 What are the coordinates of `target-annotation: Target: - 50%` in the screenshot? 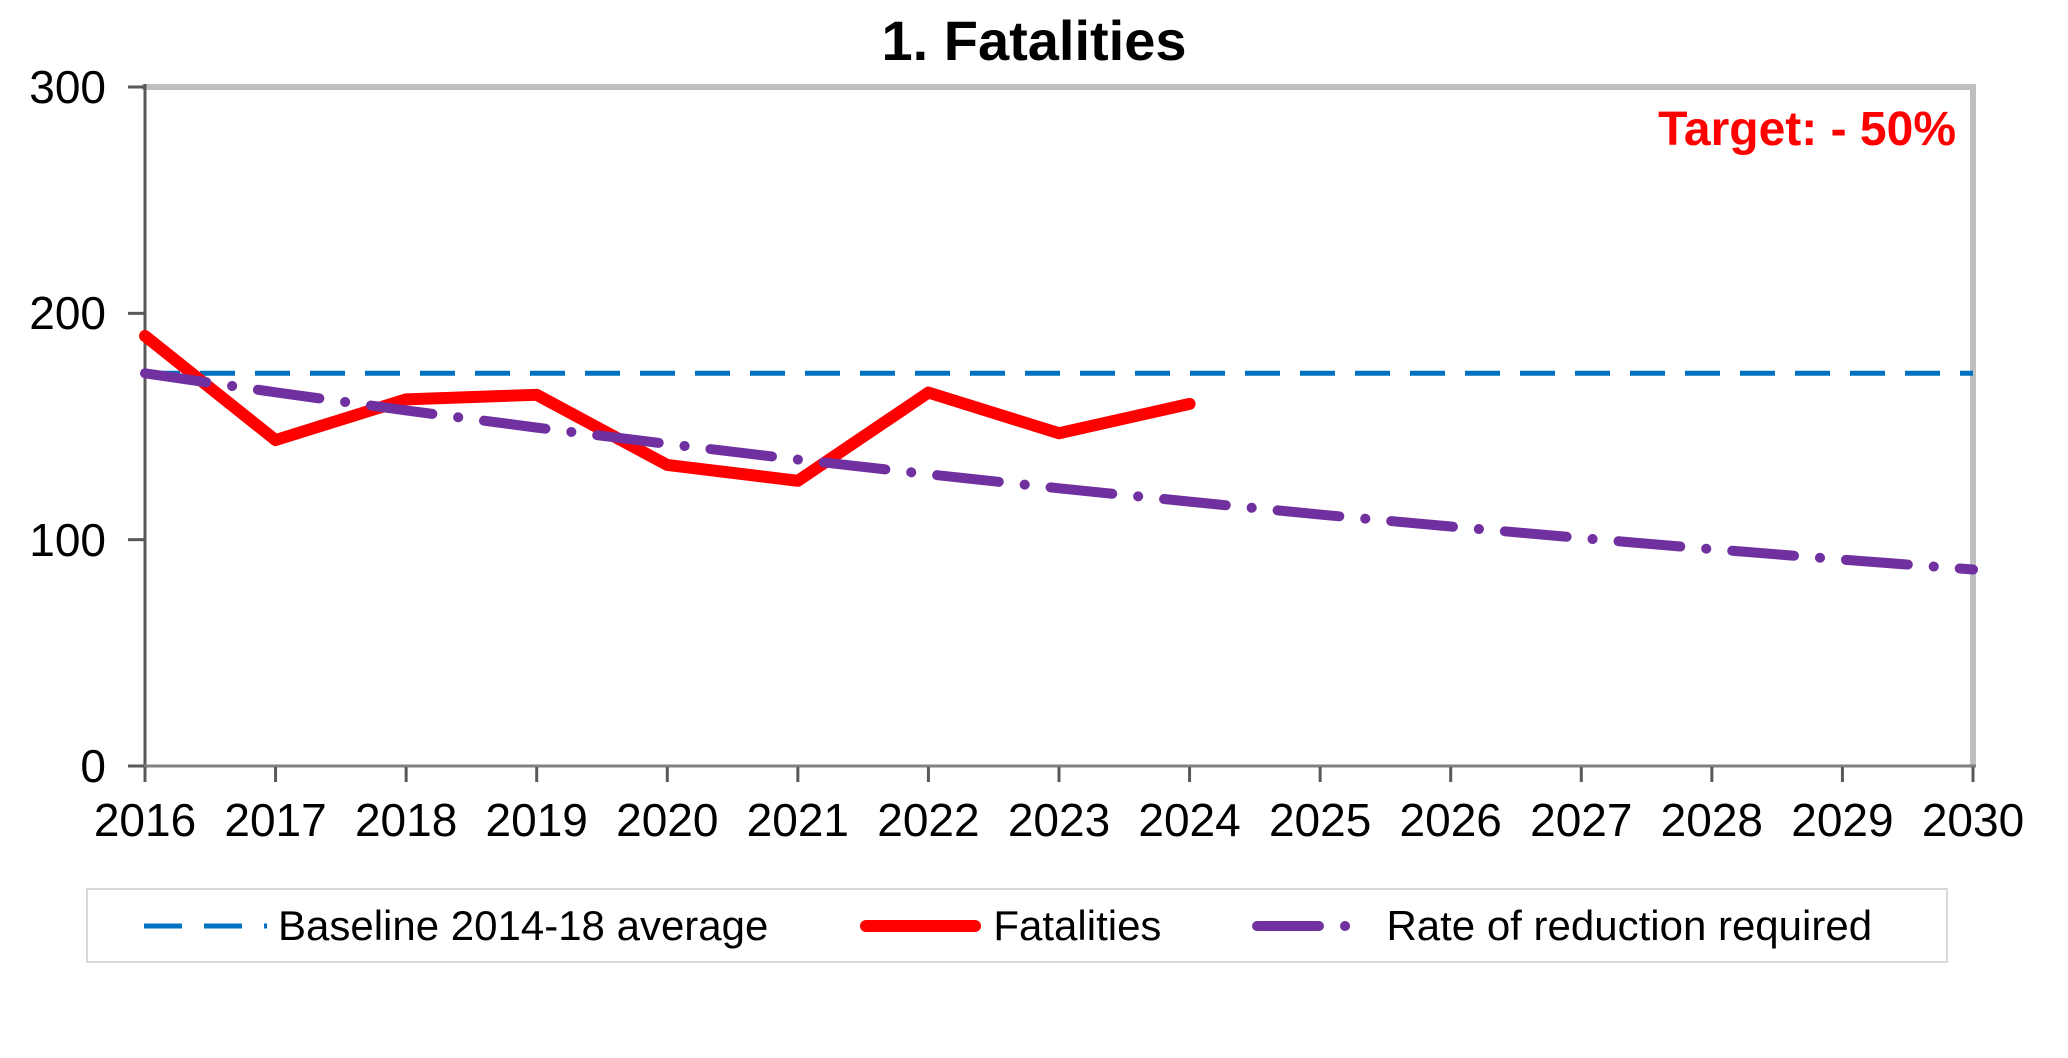 It's located at (1807, 129).